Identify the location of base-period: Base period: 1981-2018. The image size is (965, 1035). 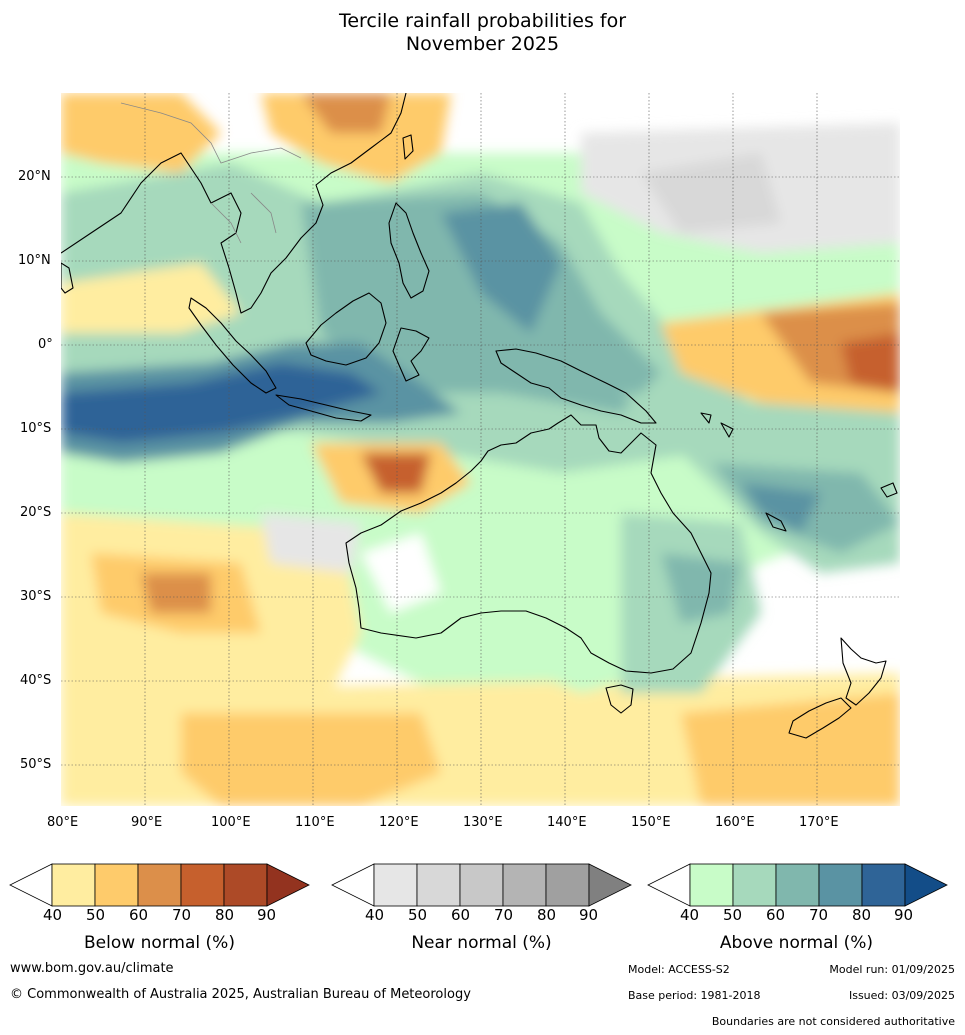
(694, 995).